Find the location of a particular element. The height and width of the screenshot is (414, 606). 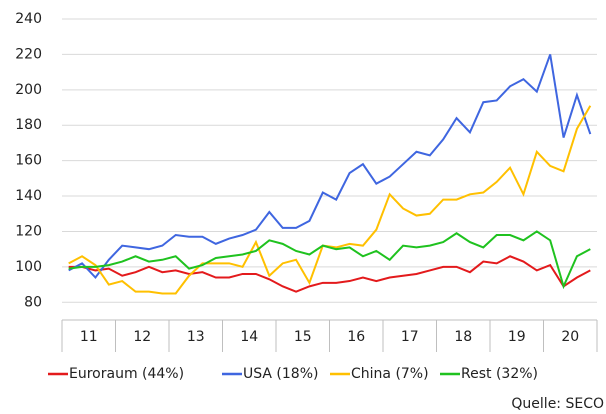

y-tick-label: 100 is located at coordinates (28, 267).